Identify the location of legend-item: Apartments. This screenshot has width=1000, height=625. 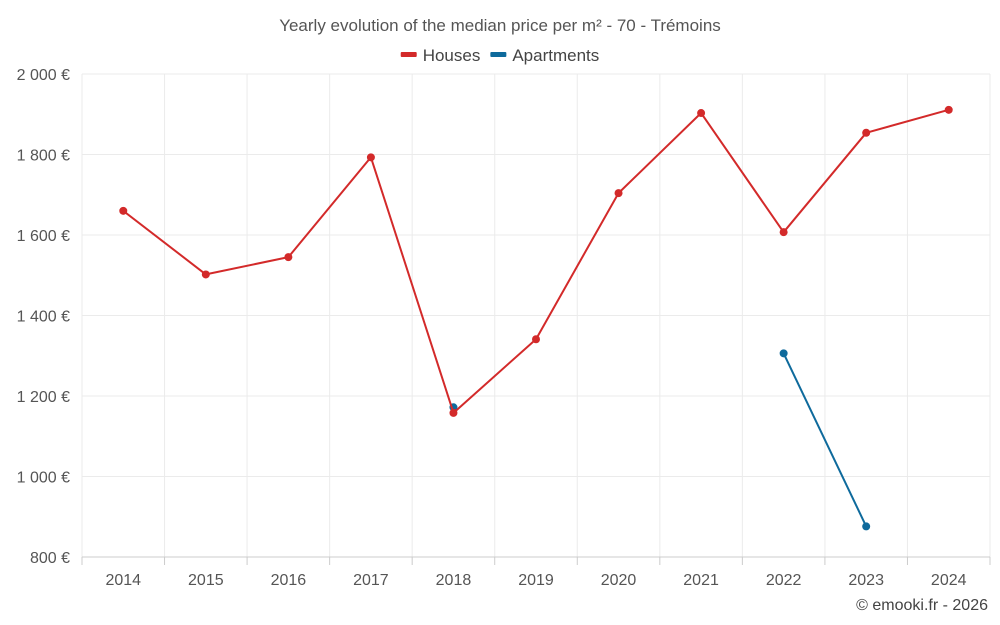
(544, 55).